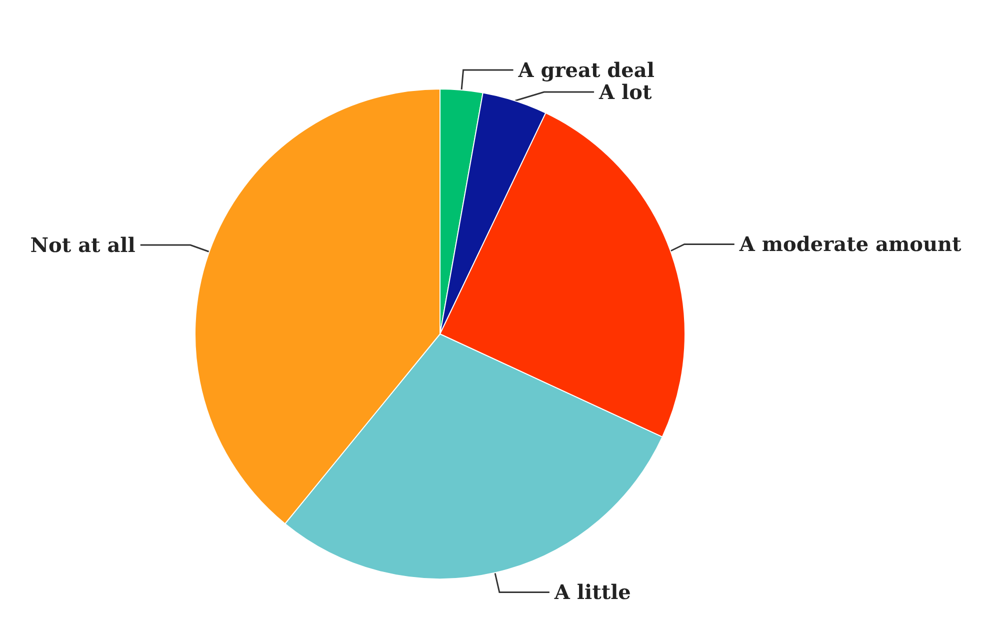 The width and height of the screenshot is (985, 637). Describe the element at coordinates (625, 92) in the screenshot. I see `slice-label: A lot` at that location.